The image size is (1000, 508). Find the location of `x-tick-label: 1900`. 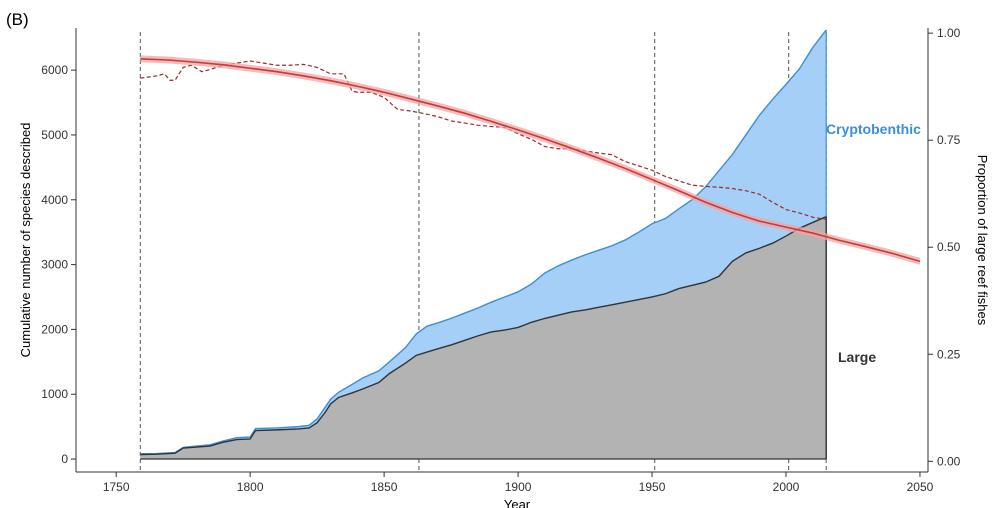

x-tick-label: 1900 is located at coordinates (518, 487).